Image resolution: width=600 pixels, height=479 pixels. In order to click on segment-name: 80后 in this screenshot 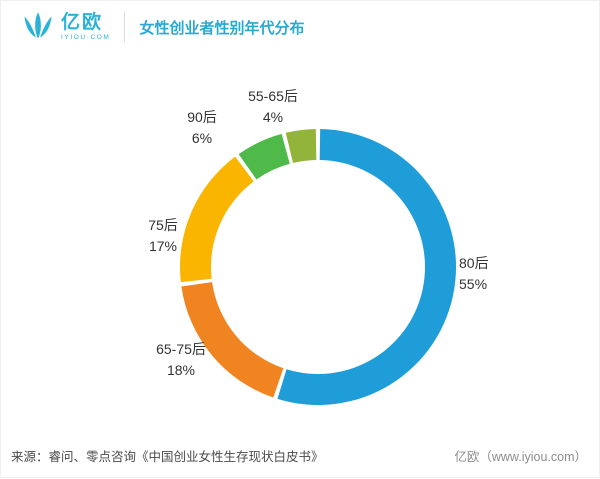, I will do `click(474, 263)`.